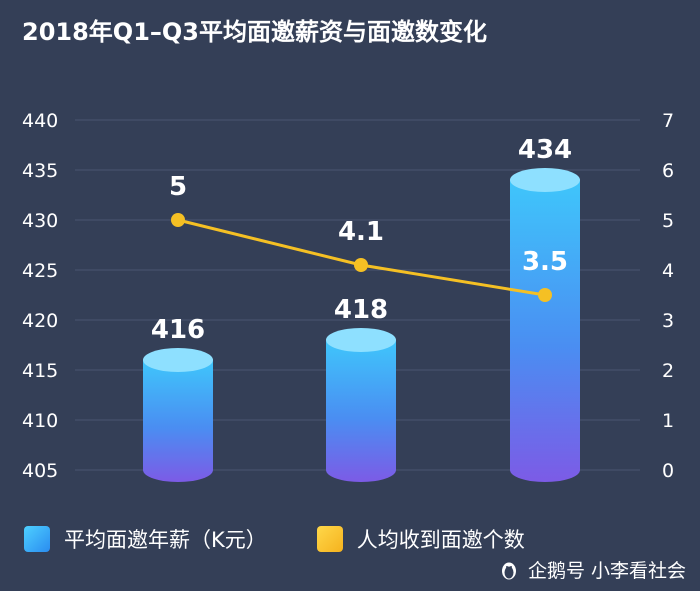  Describe the element at coordinates (37, 539) in the screenshot. I see `legend-swatch-salary` at that location.